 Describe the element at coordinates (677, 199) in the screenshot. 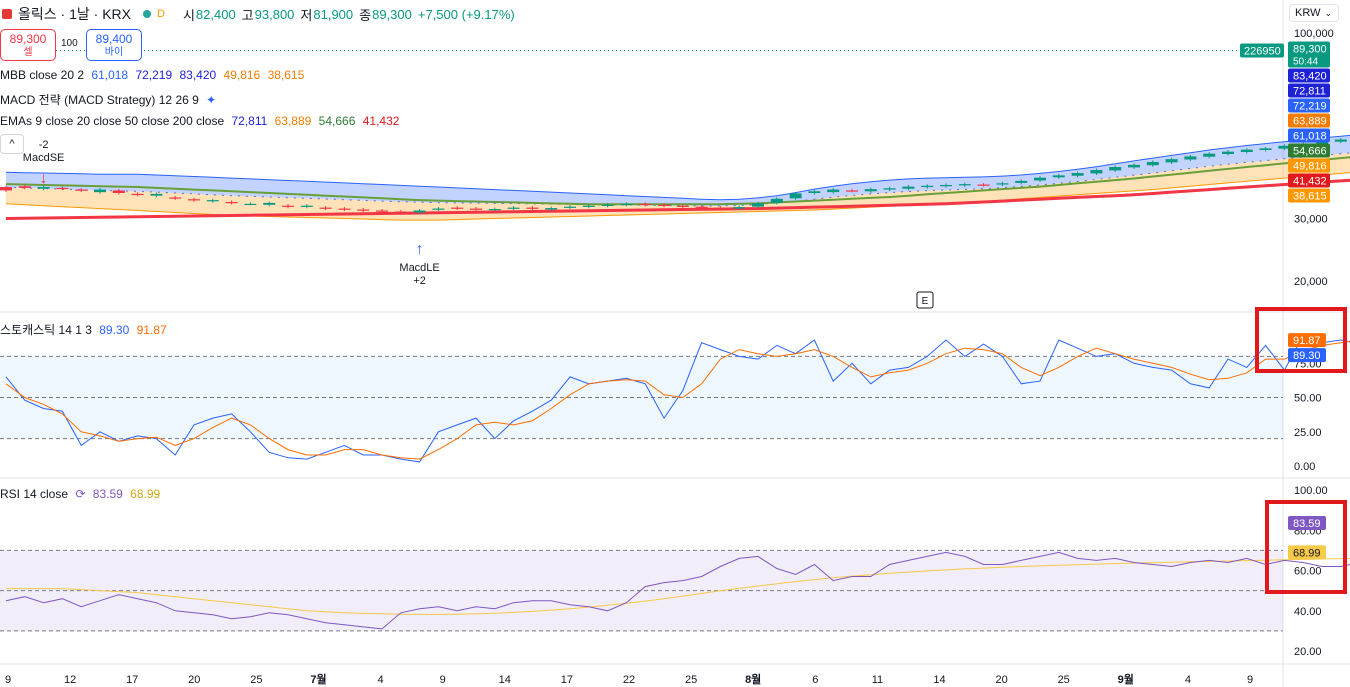

I see `ema-200-line` at that location.